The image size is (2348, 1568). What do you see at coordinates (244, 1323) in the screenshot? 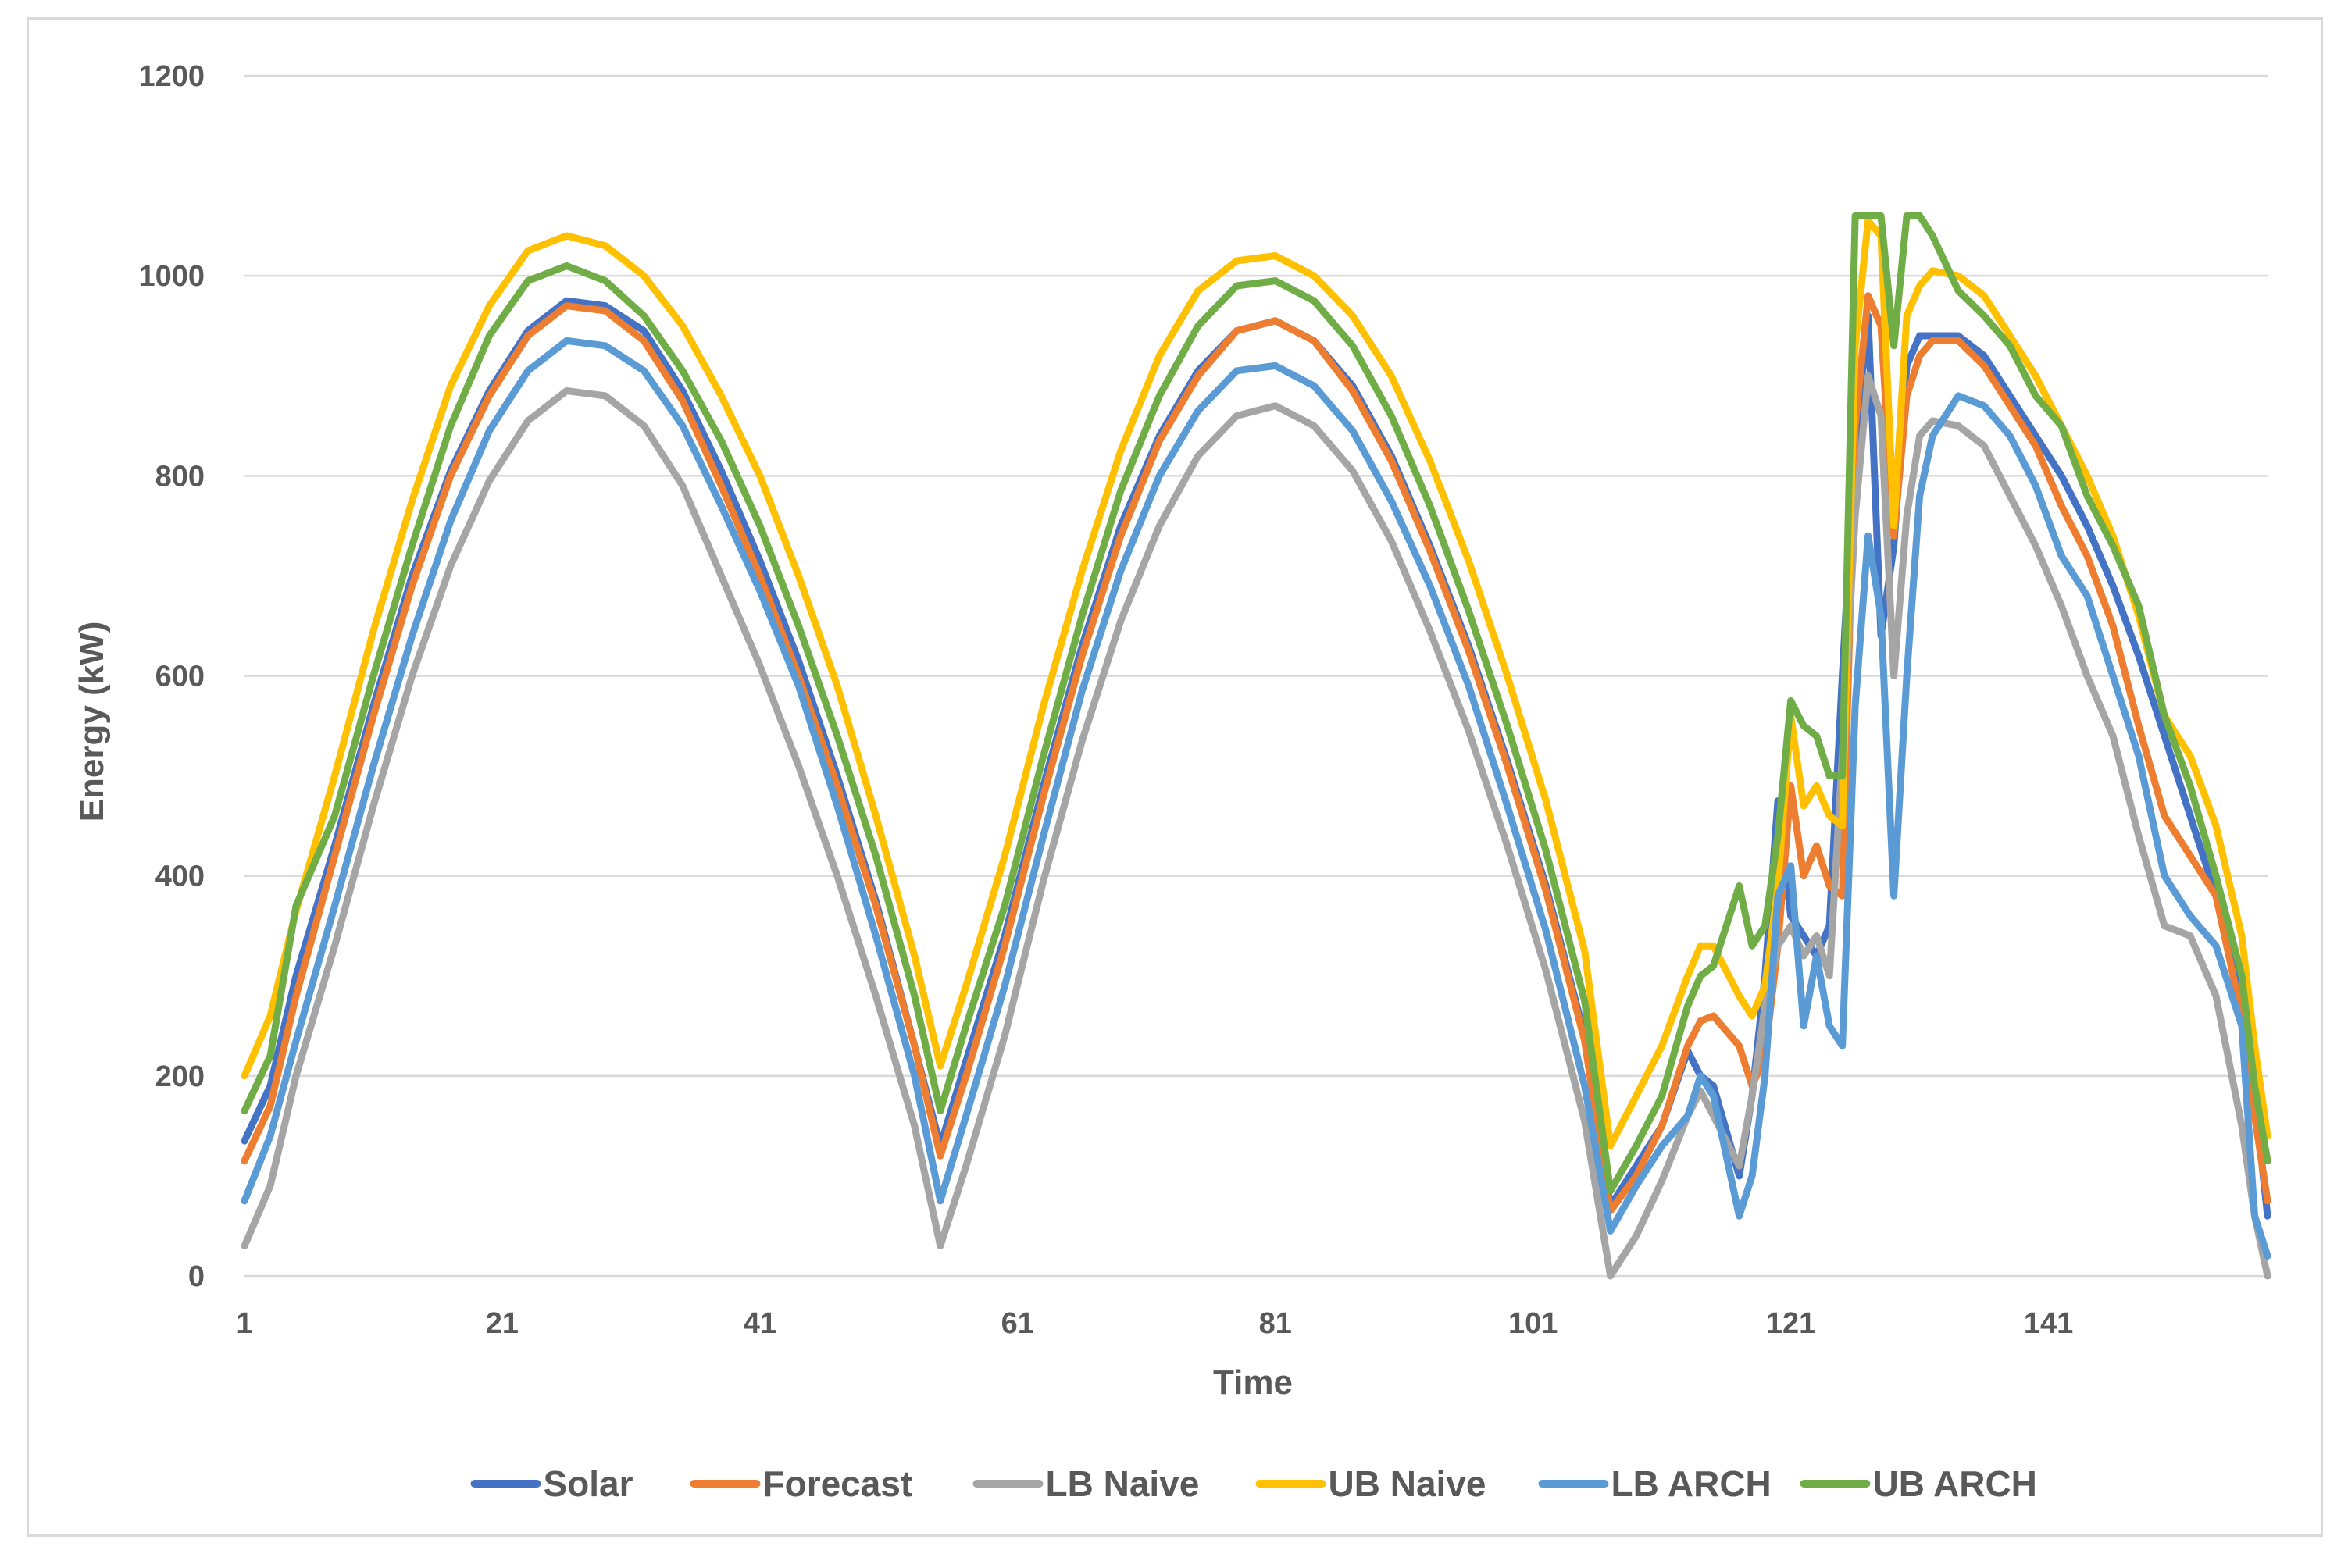
I see `x-tick-label: 1` at bounding box center [244, 1323].